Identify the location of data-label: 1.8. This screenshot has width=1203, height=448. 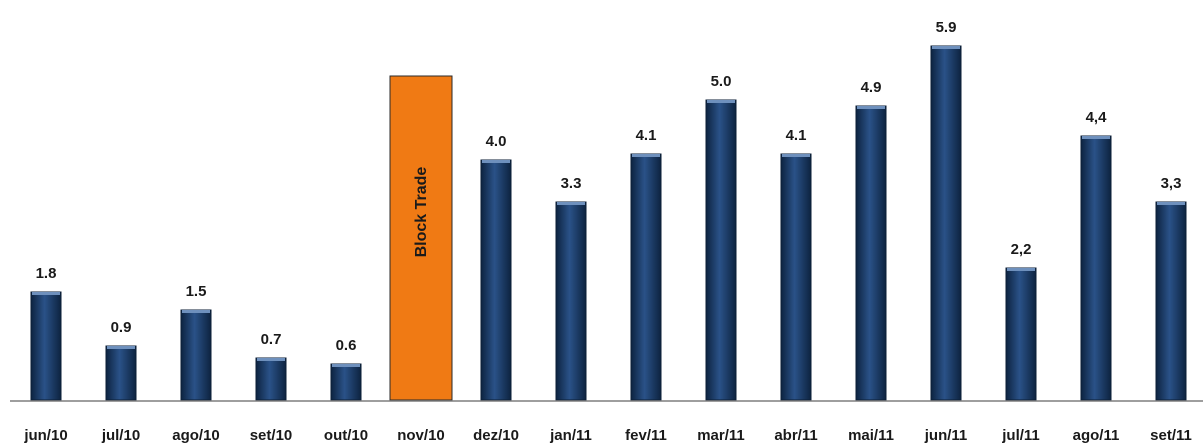
(46, 273).